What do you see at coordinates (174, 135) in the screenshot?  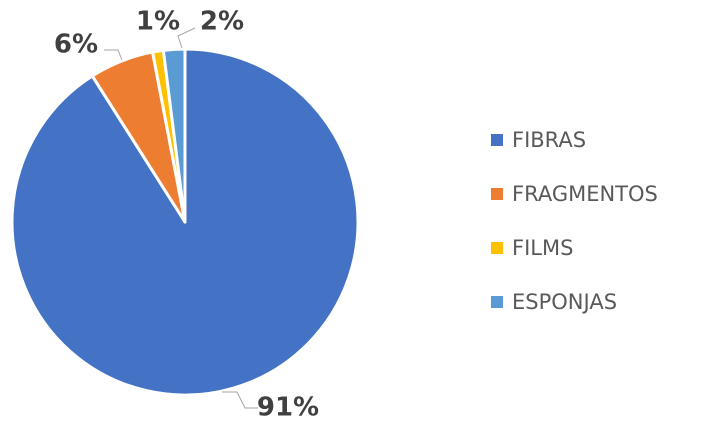 I see `pie-slice` at bounding box center [174, 135].